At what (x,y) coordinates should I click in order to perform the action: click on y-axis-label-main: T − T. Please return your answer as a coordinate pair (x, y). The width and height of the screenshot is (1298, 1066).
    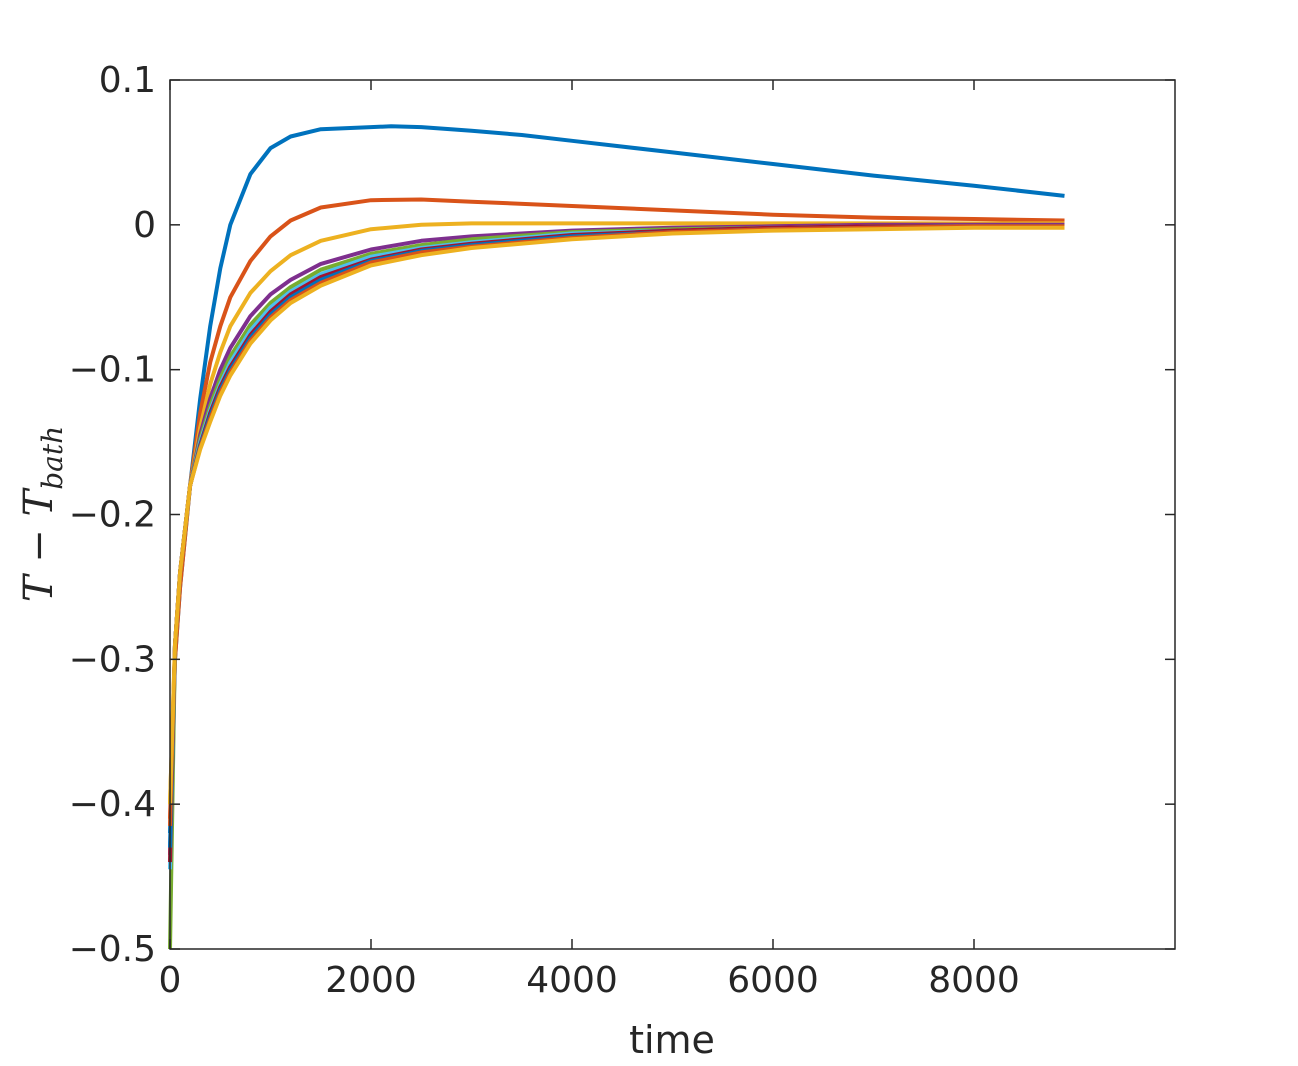
    Looking at the image, I should click on (39, 544).